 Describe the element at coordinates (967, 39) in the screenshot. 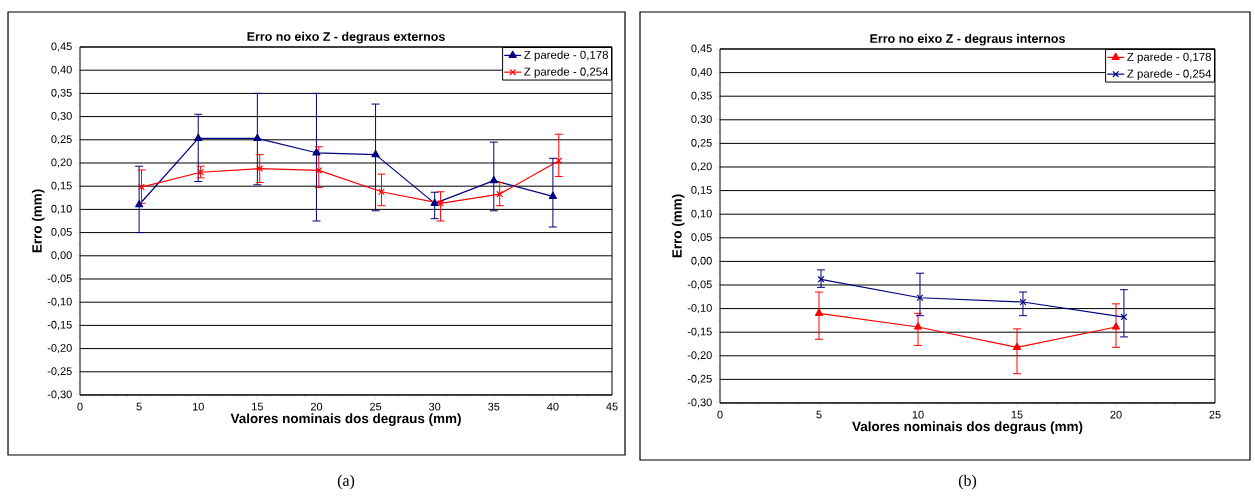

I see `chart-title: Erro no eixo Z - degraus internos` at that location.